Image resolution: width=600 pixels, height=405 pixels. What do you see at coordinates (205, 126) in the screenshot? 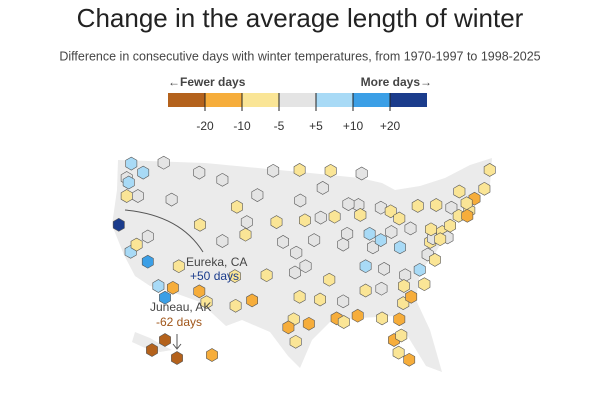
I see `legend-tick-label: -20` at bounding box center [205, 126].